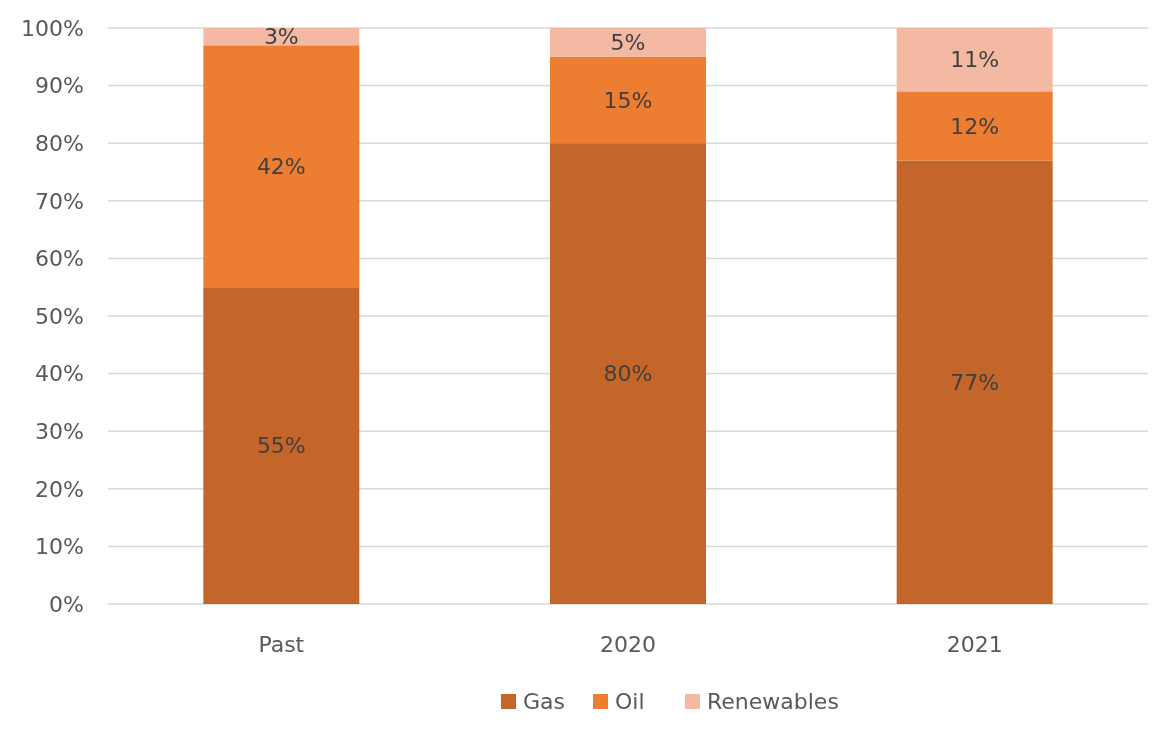 The image size is (1173, 740). What do you see at coordinates (59, 547) in the screenshot?
I see `y-tick-label: 10%` at bounding box center [59, 547].